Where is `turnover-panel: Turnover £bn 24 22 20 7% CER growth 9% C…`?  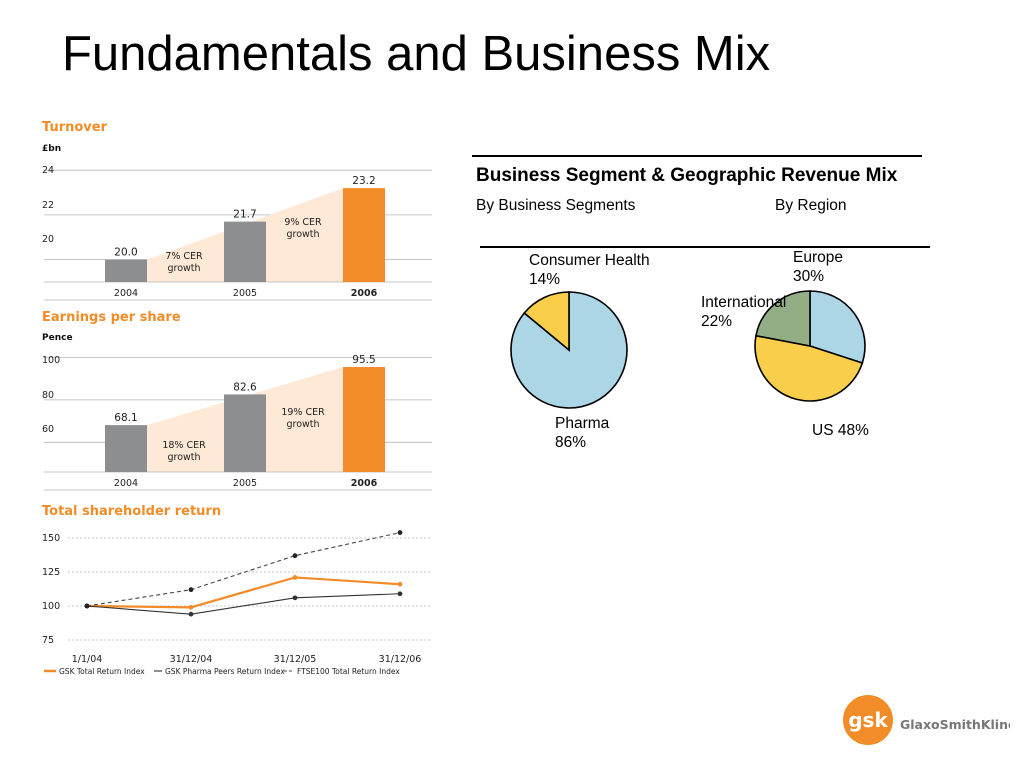 turnover-panel: Turnover £bn 24 22 20 7% CER growth 9% C… is located at coordinates (238, 209).